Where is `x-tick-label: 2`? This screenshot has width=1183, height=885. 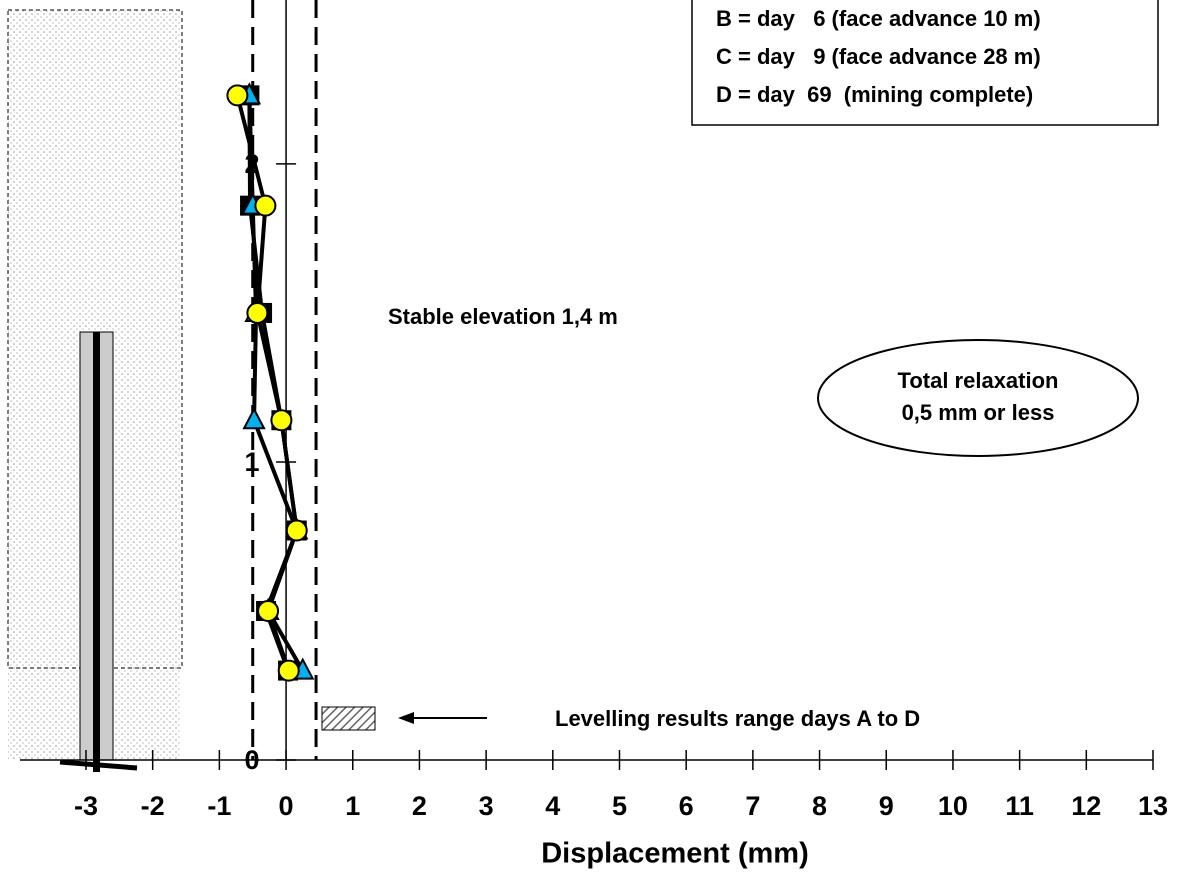
x-tick-label: 2 is located at coordinates (419, 806).